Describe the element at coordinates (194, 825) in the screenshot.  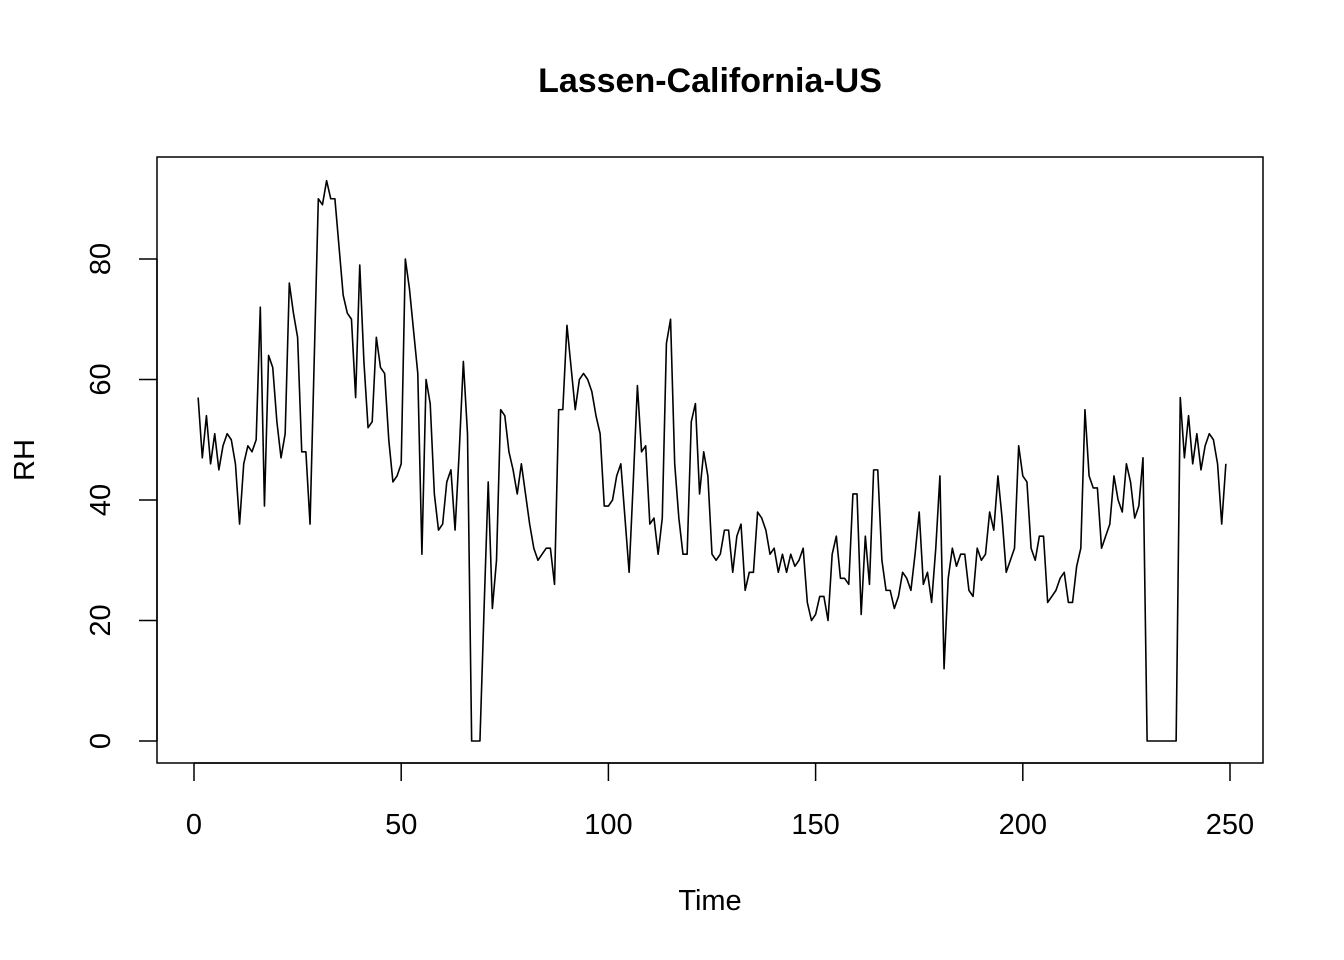
I see `x-tick-label: 0` at that location.